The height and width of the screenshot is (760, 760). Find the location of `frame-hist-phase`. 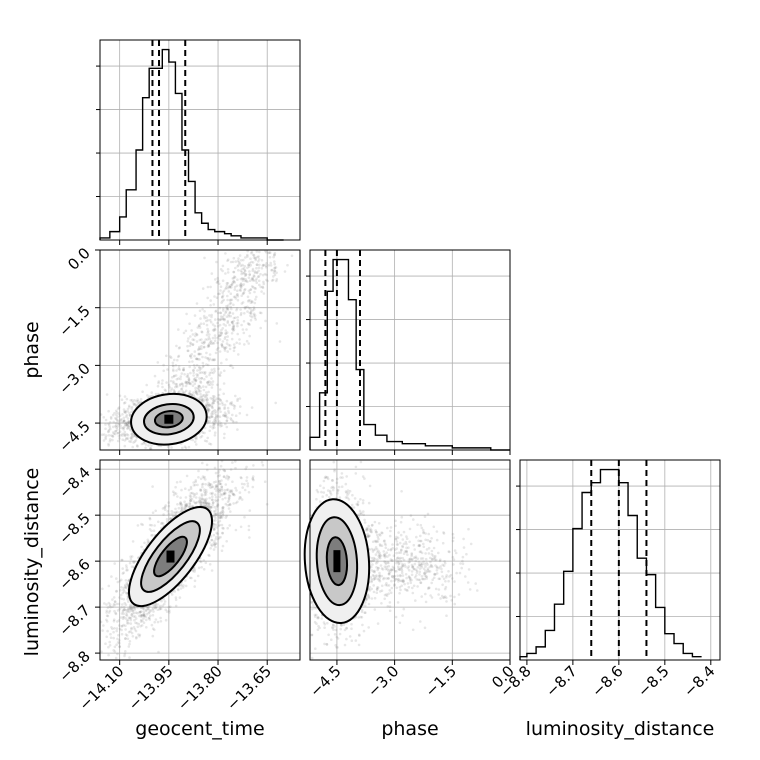

frame-hist-phase is located at coordinates (410, 350).